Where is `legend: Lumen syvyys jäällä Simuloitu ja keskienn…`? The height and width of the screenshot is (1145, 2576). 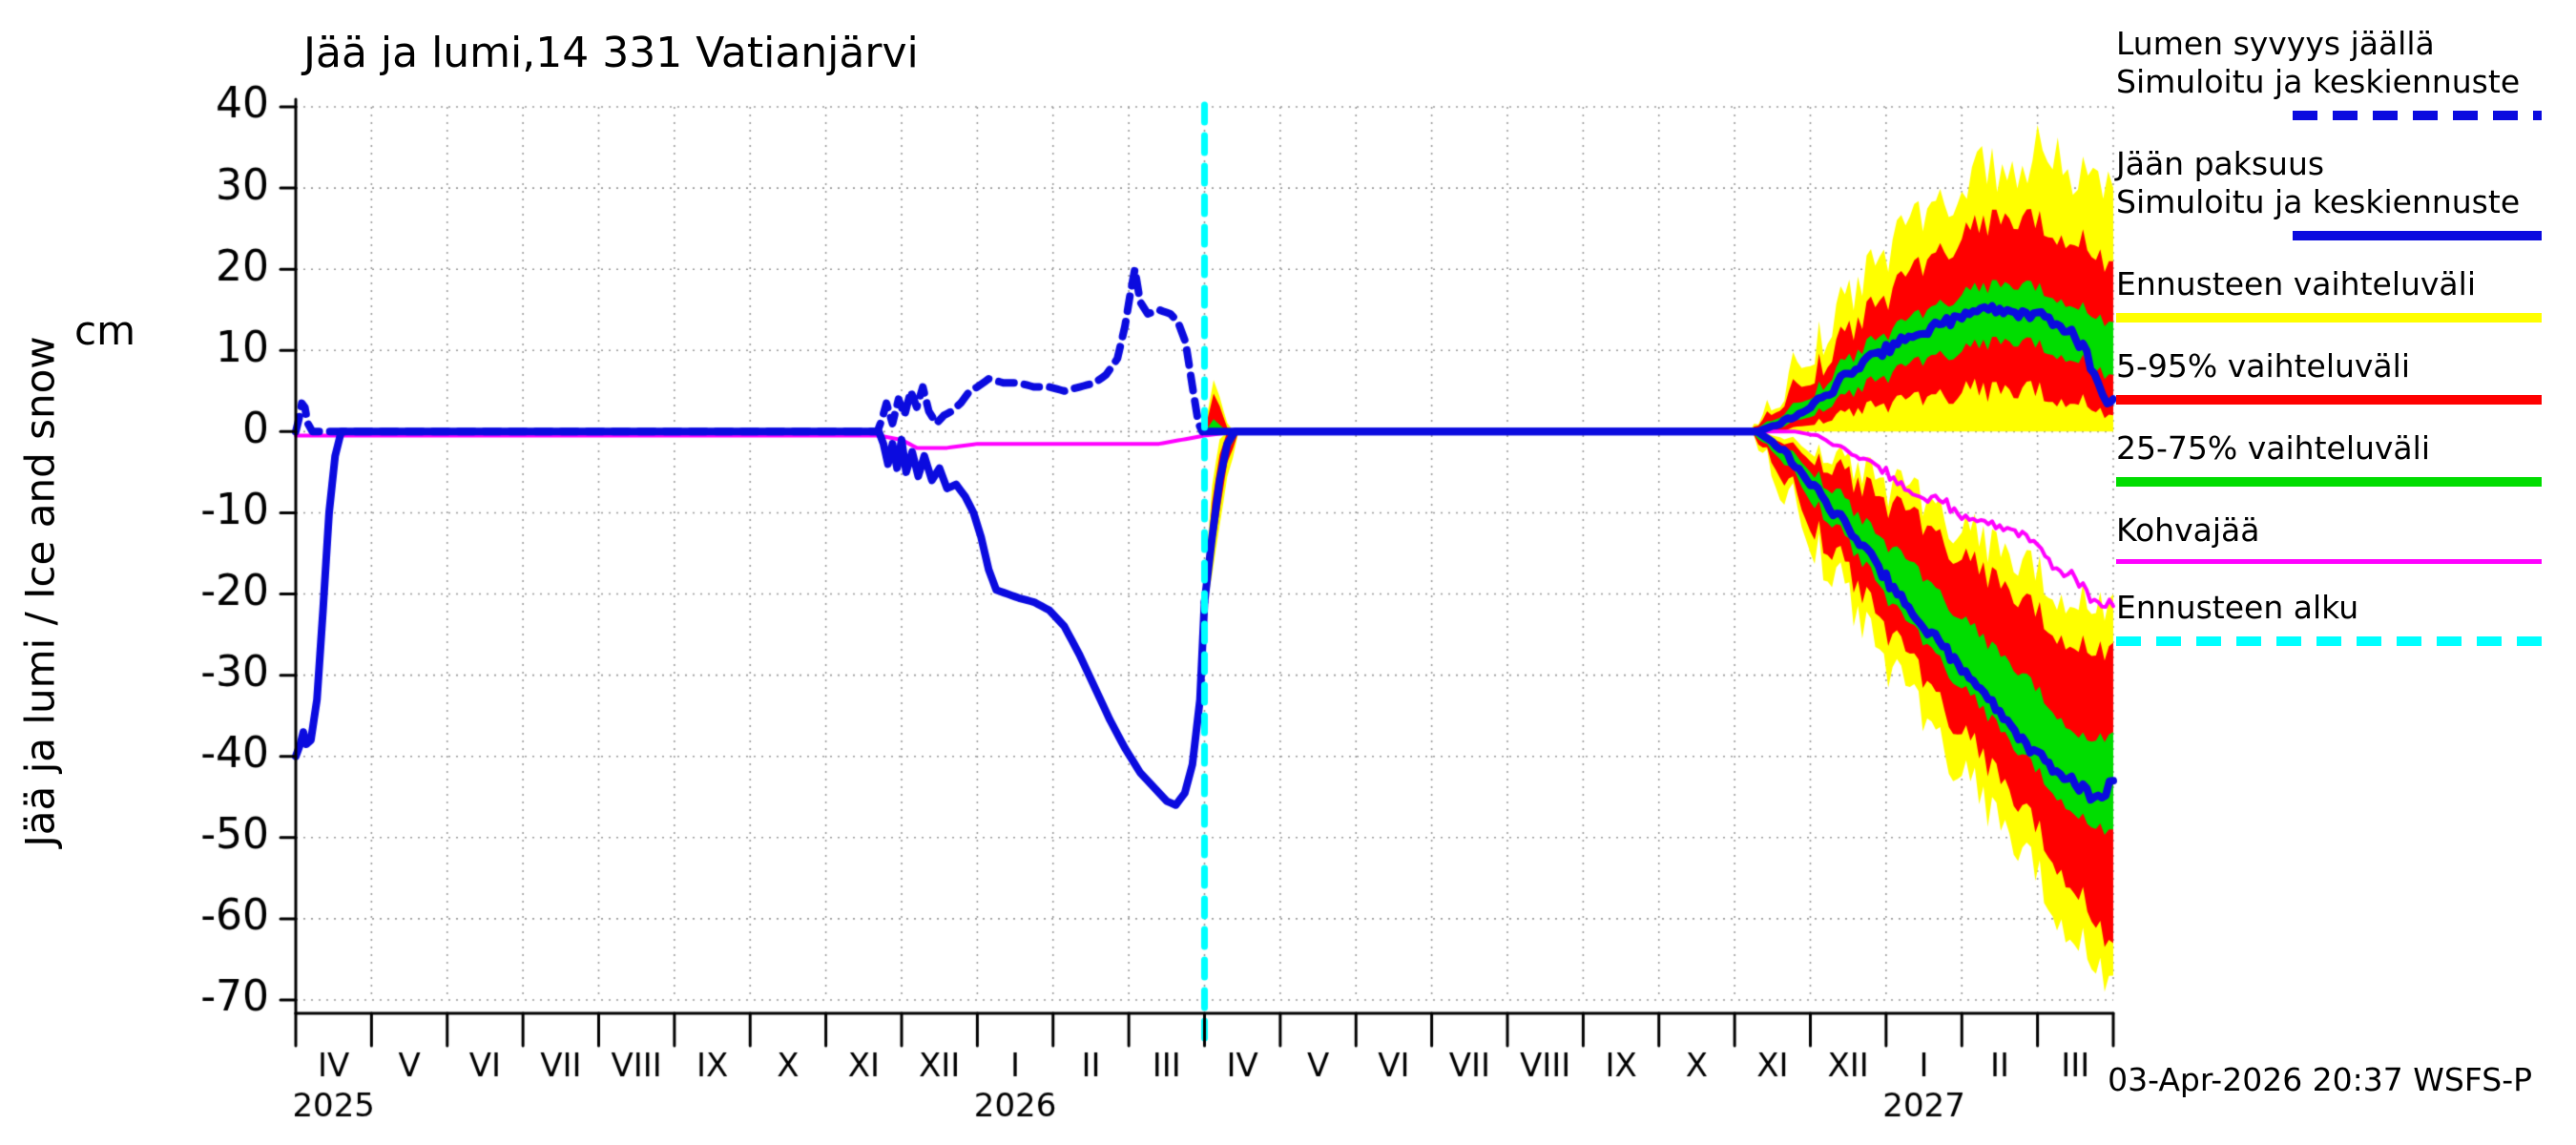 legend: Lumen syvyys jäällä Simuloitu ja keskienn… is located at coordinates (2329, 348).